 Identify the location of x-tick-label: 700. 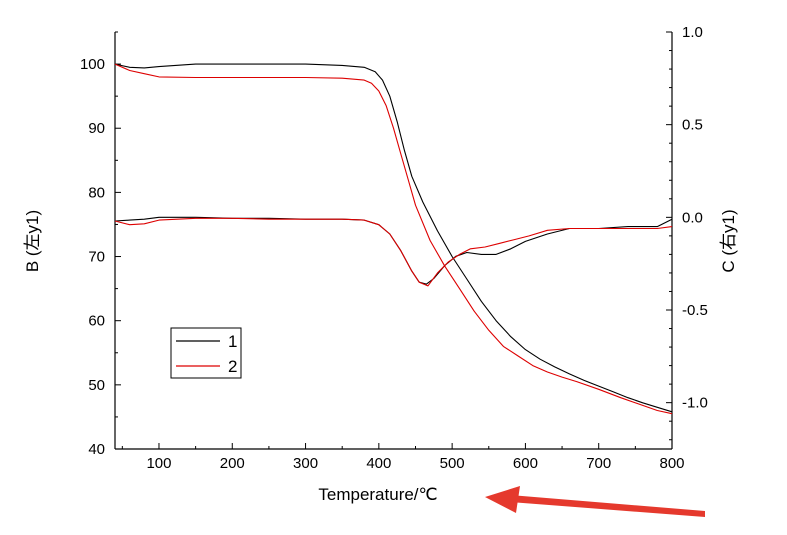
(598, 463).